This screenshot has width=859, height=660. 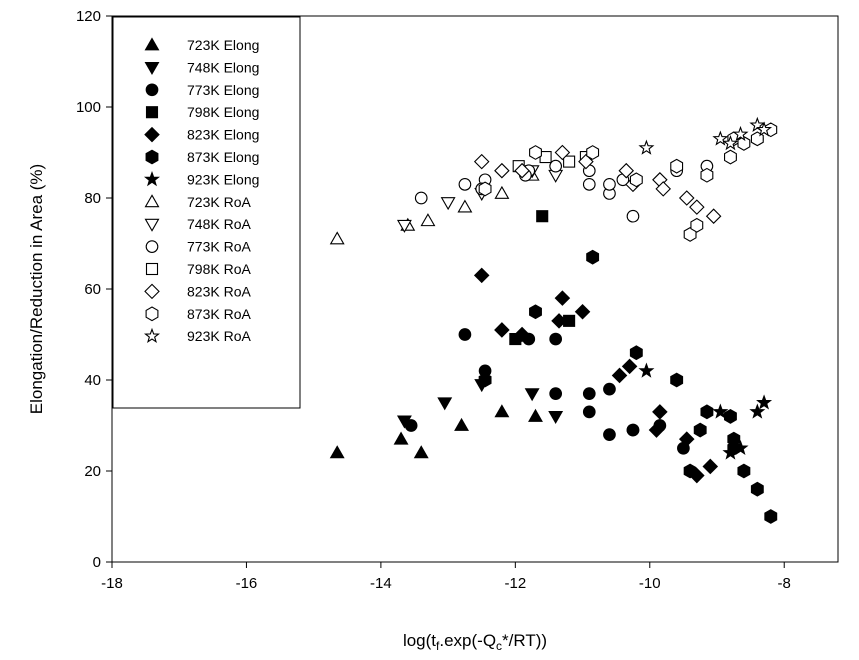 What do you see at coordinates (434, 206) in the screenshot?
I see `series-723k-roa` at bounding box center [434, 206].